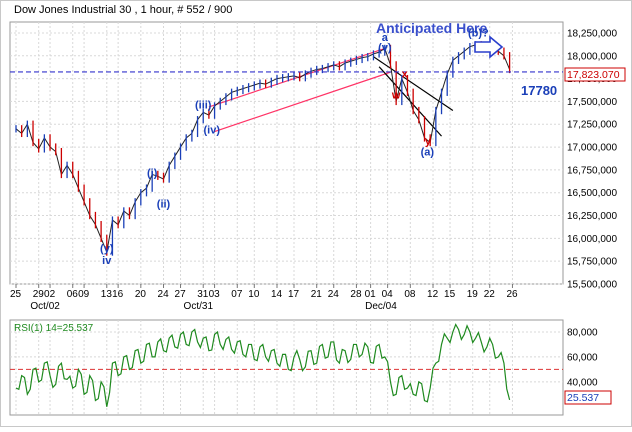 This screenshot has width=632, height=432. I want to click on wave-label: (v), so click(385, 48).